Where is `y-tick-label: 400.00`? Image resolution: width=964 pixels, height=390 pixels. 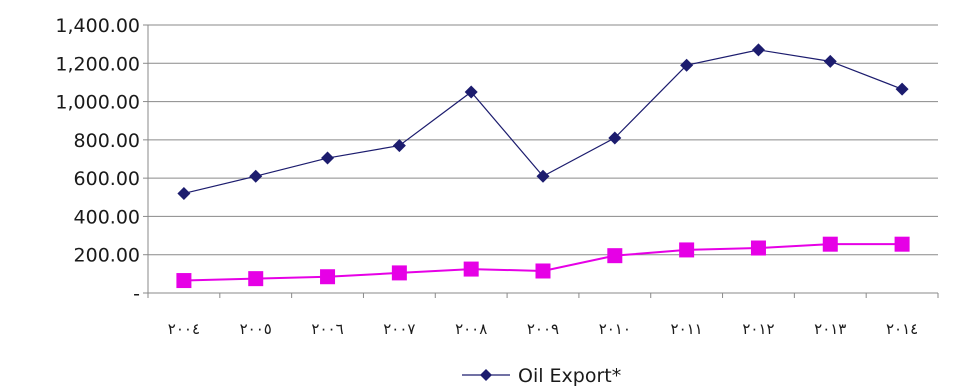 y-tick-label: 400.00 is located at coordinates (107, 217).